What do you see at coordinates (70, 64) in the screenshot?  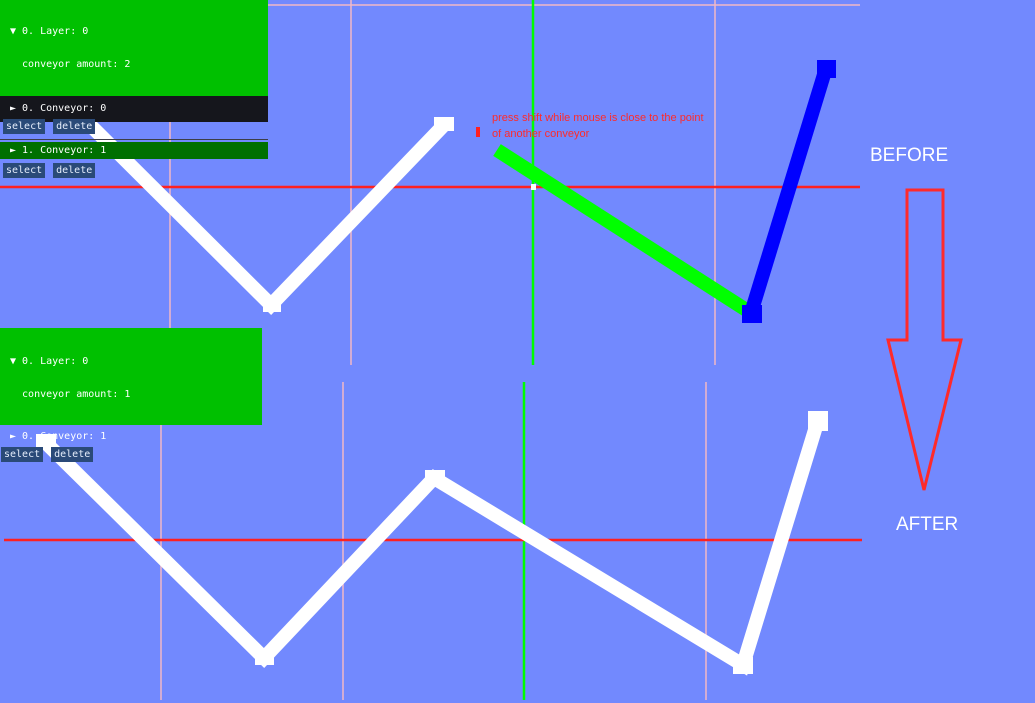 I see `conveyor-amount: conveyor amount: 2` at bounding box center [70, 64].